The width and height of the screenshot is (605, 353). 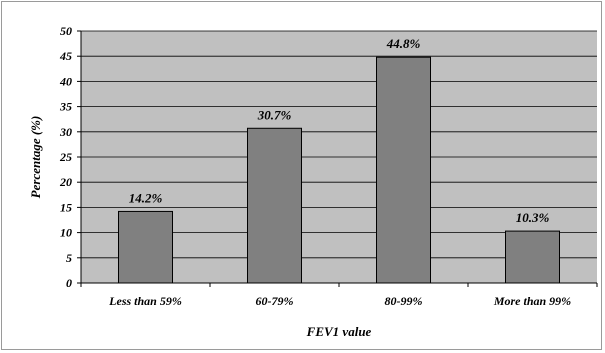 I want to click on y-tick-labels: 0 5 10 15 20 25 30 35 40 45 50, so click(x=65, y=157).